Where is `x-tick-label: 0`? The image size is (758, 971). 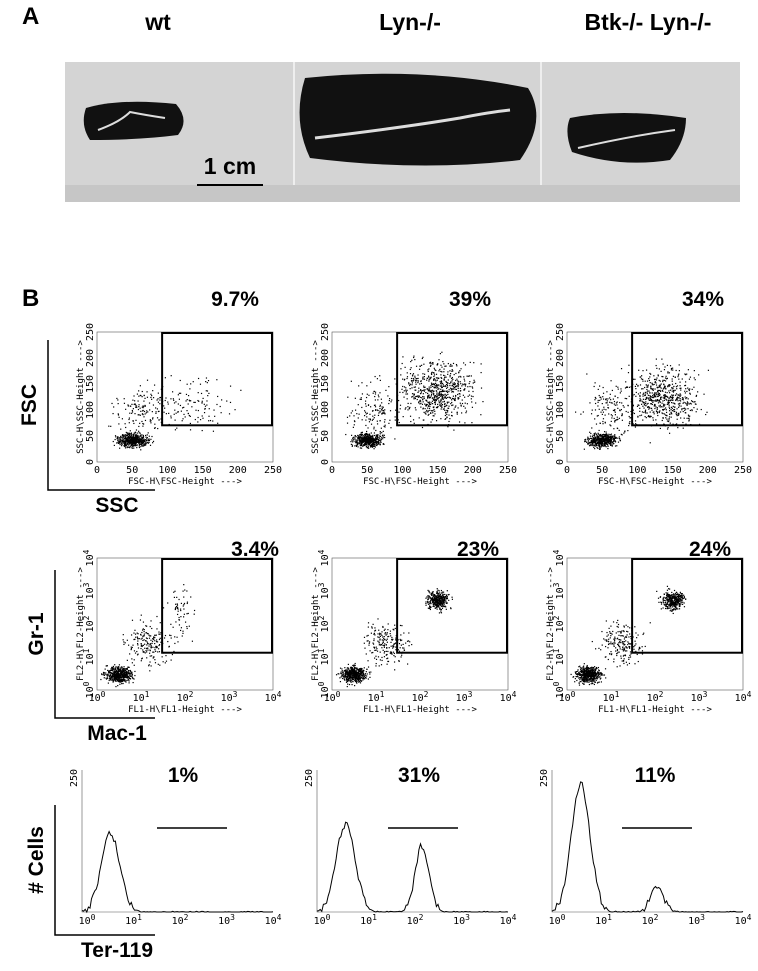
x-tick-label: 0 is located at coordinates (97, 470).